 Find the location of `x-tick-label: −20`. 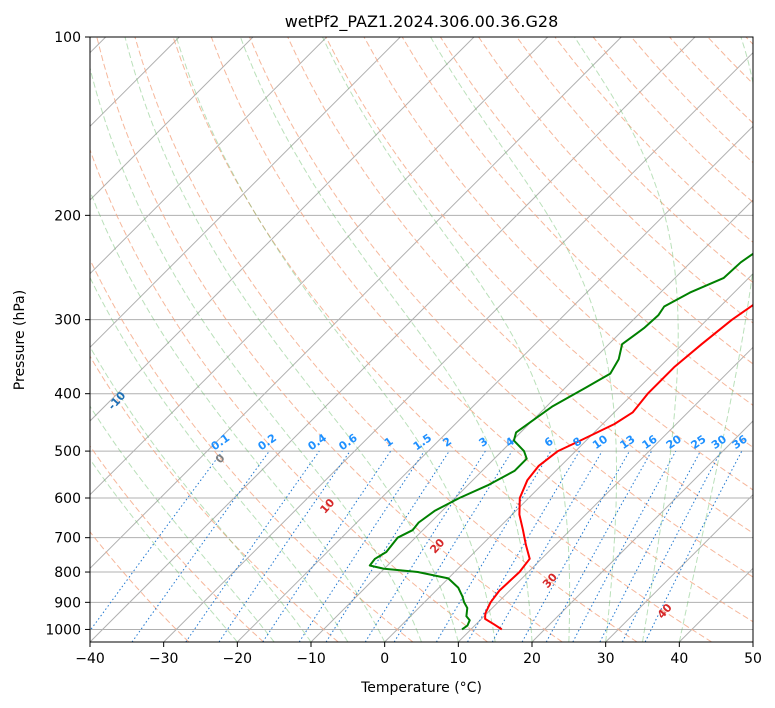

x-tick-label: −20 is located at coordinates (238, 659).